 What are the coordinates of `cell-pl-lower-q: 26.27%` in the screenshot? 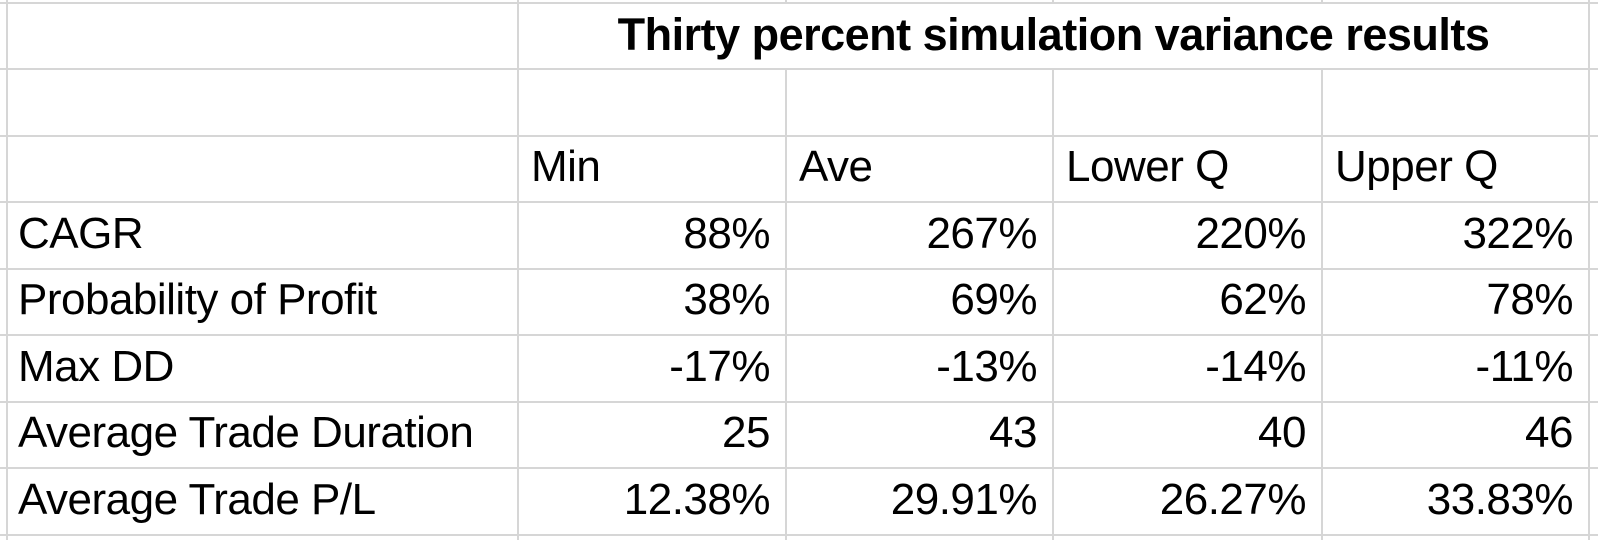 It's located at (1188, 502).